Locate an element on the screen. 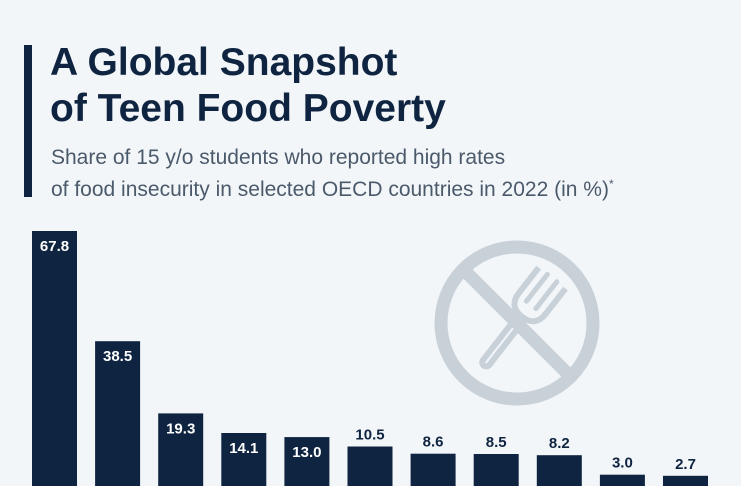 Image resolution: width=741 pixels, height=486 pixels. bar-value-label: 13.0 is located at coordinates (306, 452).